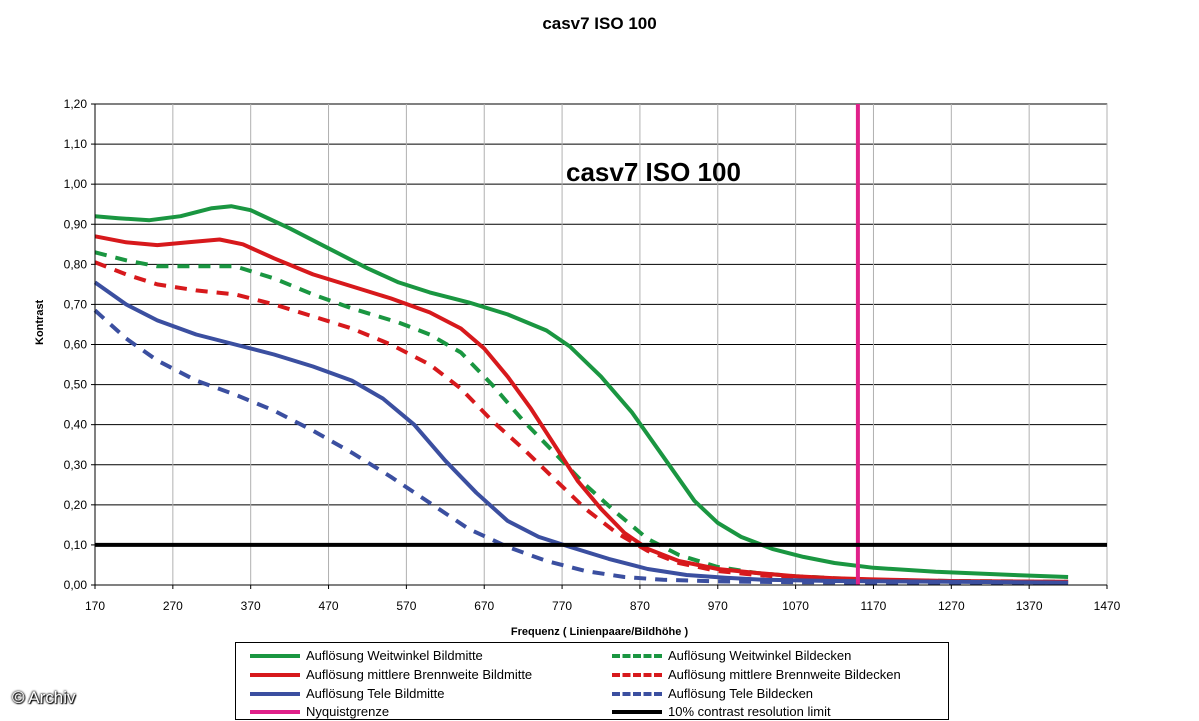 This screenshot has height=721, width=1199. What do you see at coordinates (348, 711) in the screenshot?
I see `legend-label: Nyquistgrenze` at bounding box center [348, 711].